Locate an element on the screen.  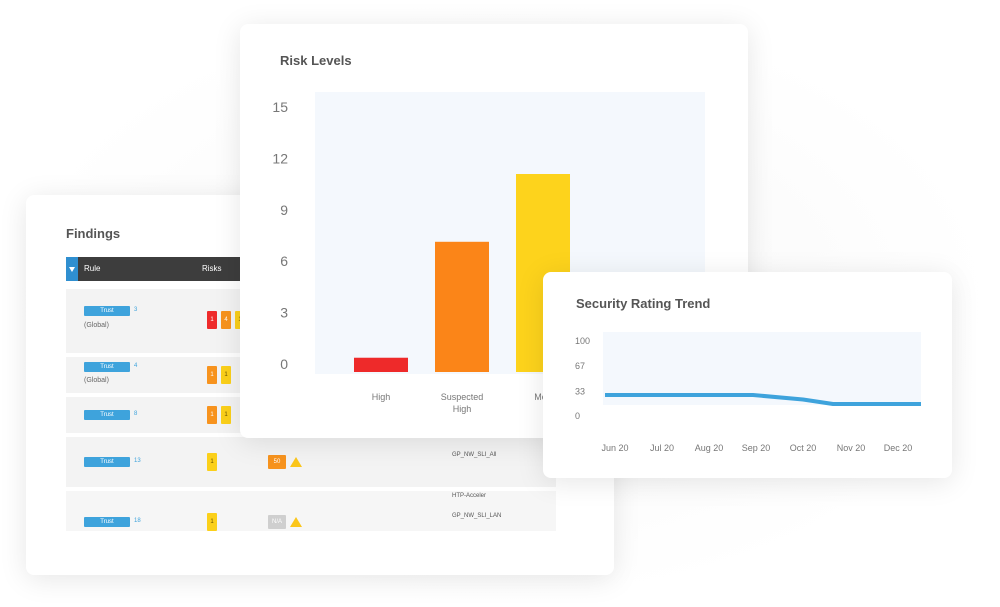
x-tick-label: Sep 20 is located at coordinates (756, 448).